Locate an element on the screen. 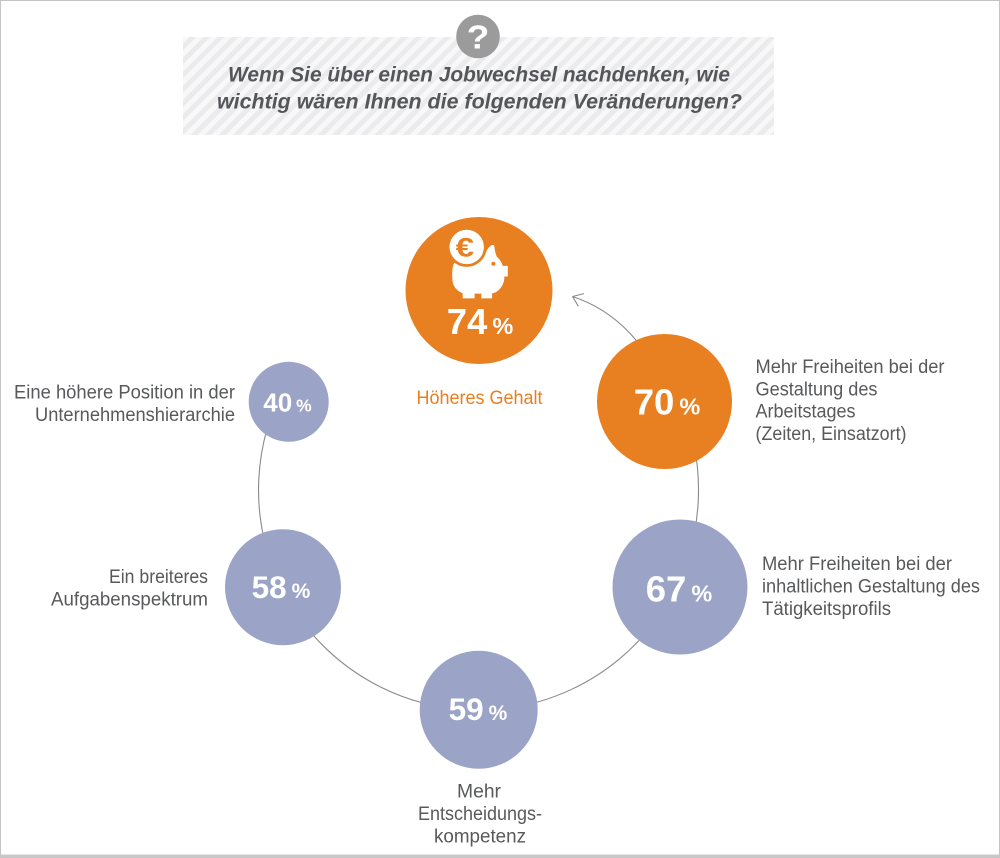  svg-text: Gestaltung des is located at coordinates (817, 389).